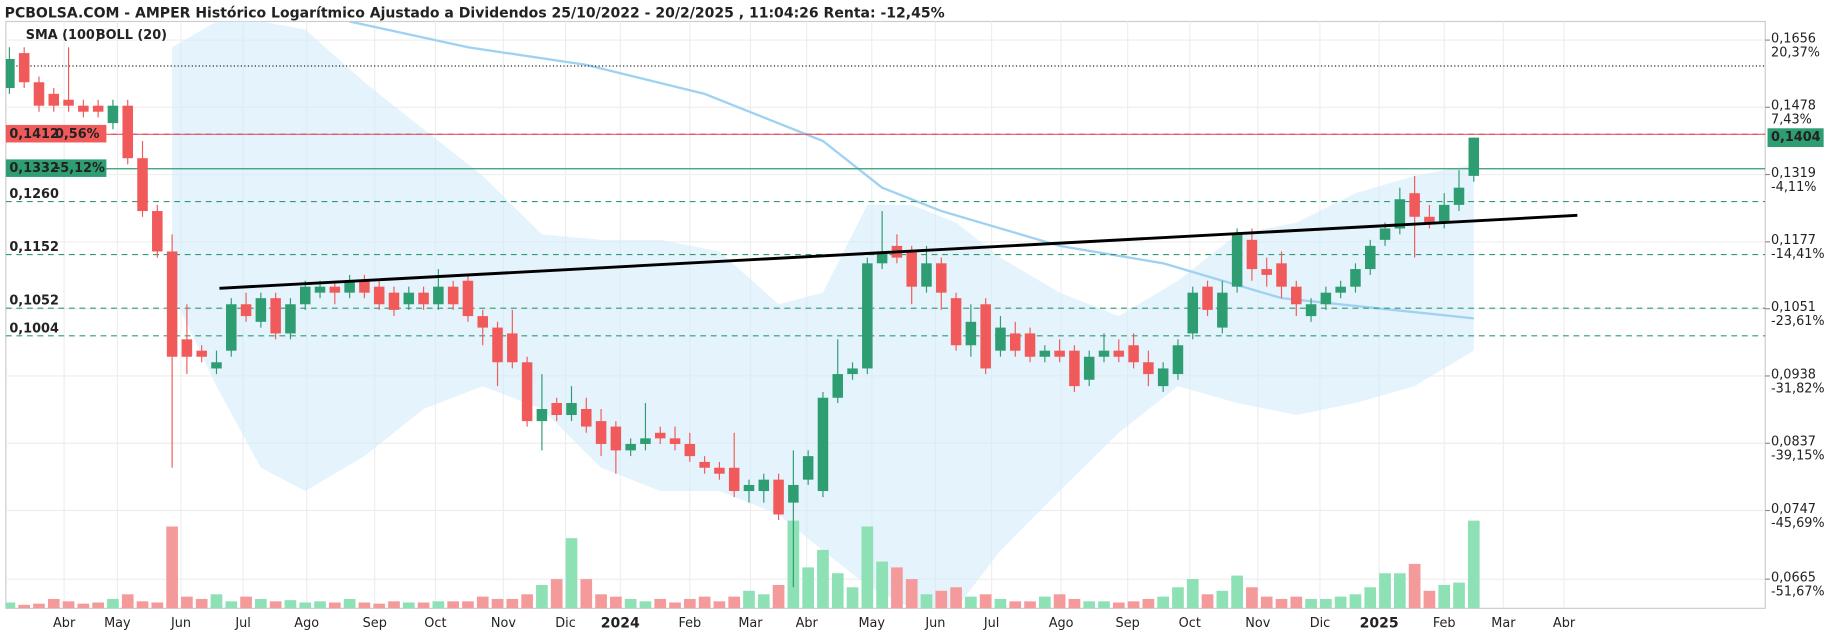 This screenshot has height=638, width=1833. What do you see at coordinates (1798, 321) in the screenshot?
I see `y-pct-label: -23,61%` at bounding box center [1798, 321].